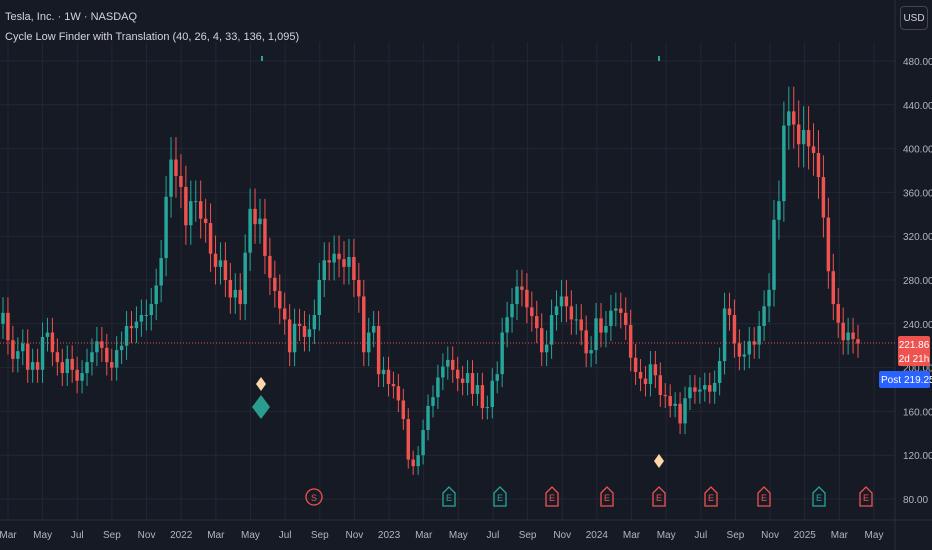 This screenshot has width=932, height=550. I want to click on y-tick-label: 120.00, so click(917, 456).